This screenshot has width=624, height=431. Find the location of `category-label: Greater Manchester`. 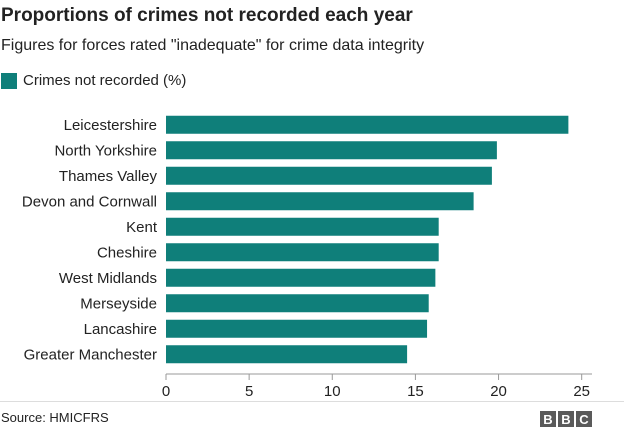

category-label: Greater Manchester is located at coordinates (90, 354).